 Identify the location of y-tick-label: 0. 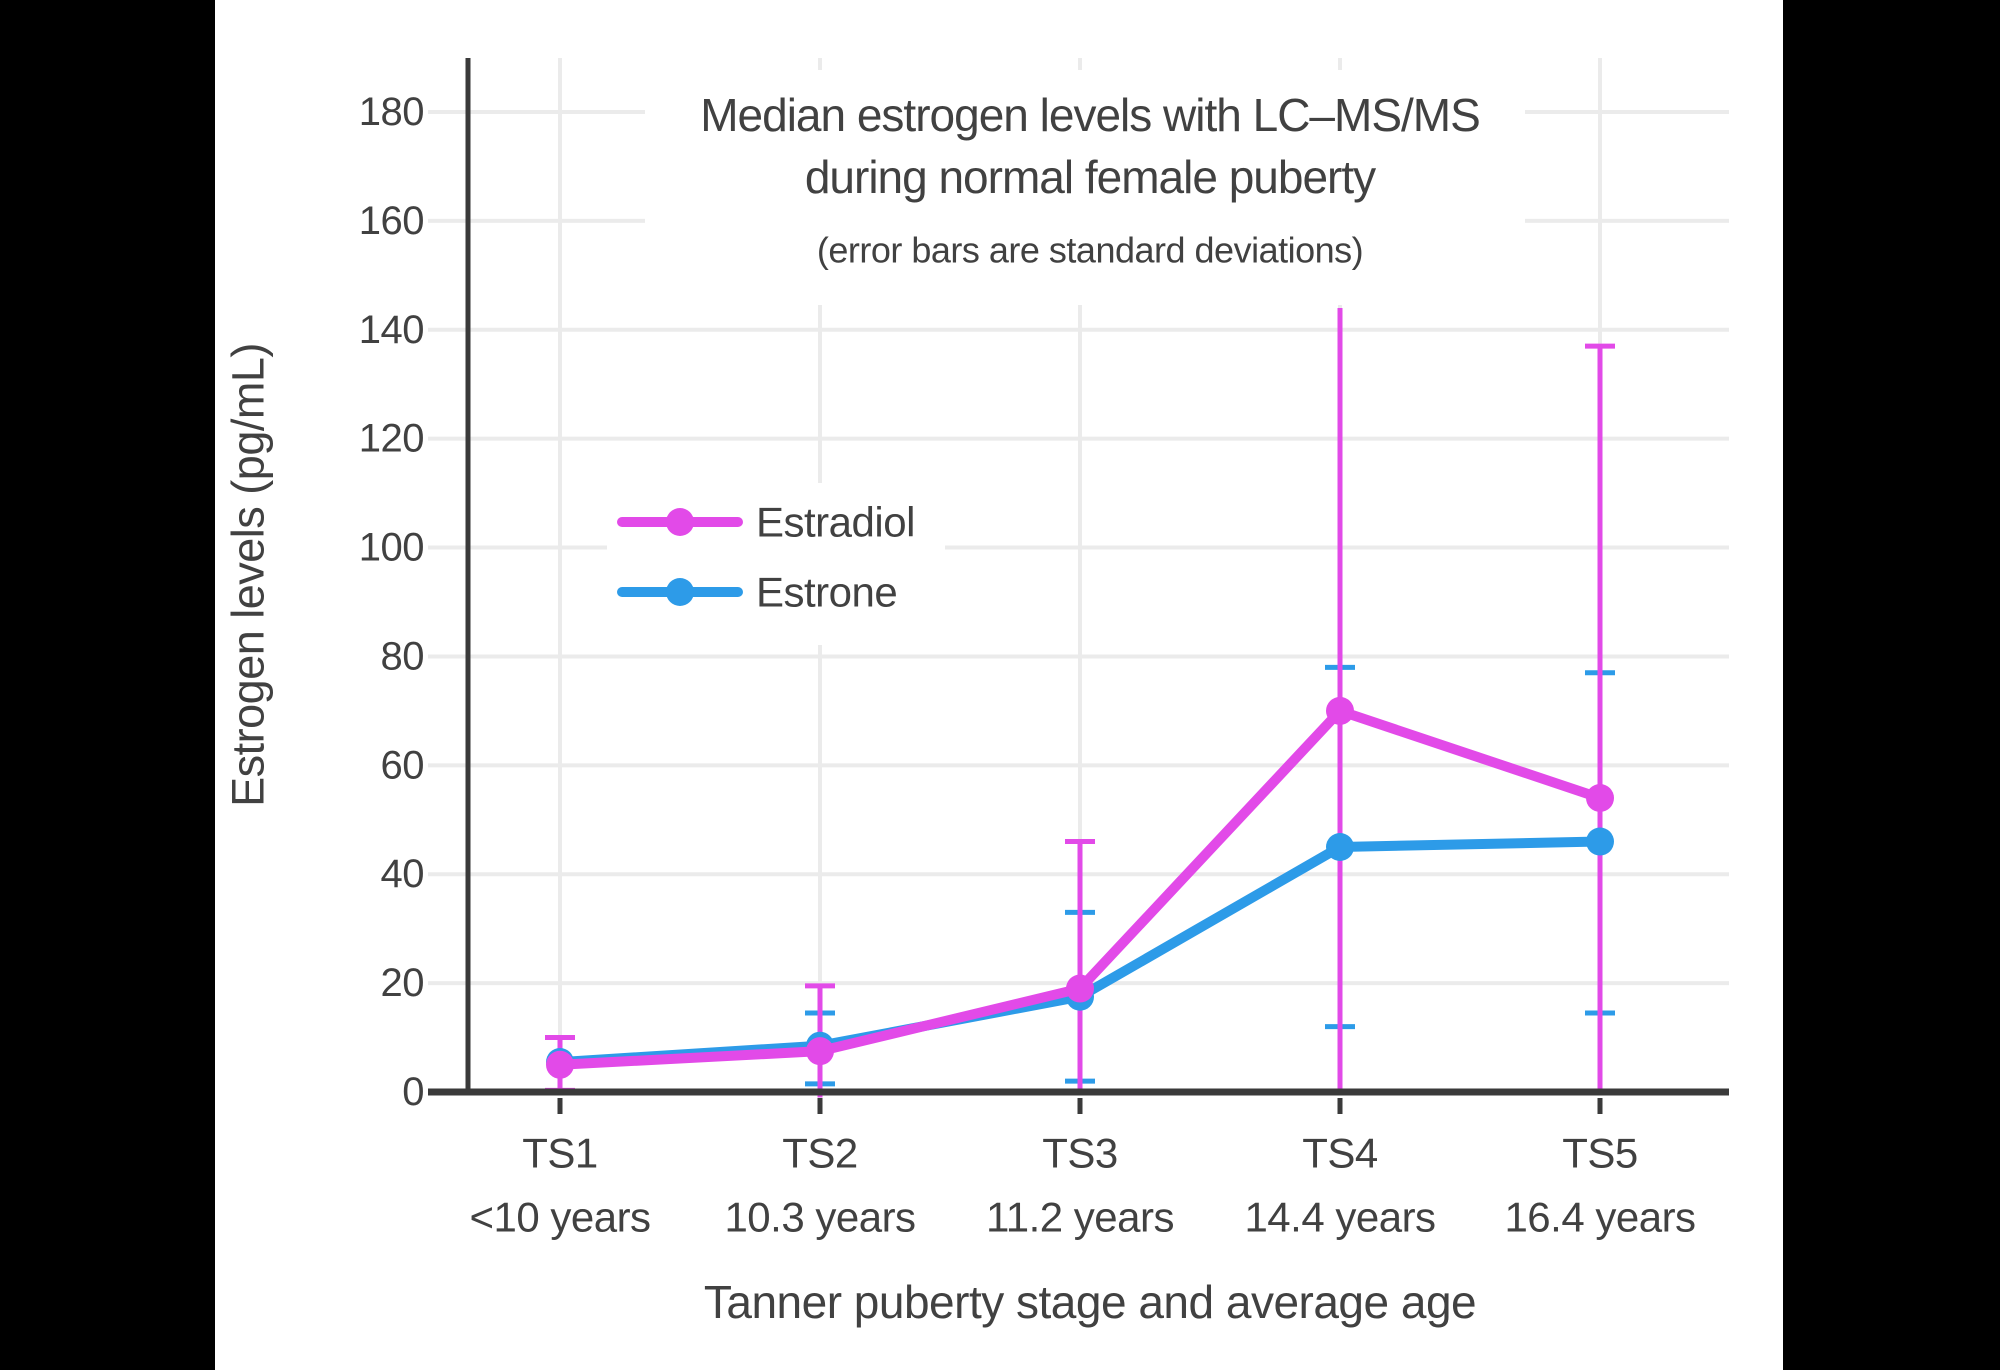
(413, 1092).